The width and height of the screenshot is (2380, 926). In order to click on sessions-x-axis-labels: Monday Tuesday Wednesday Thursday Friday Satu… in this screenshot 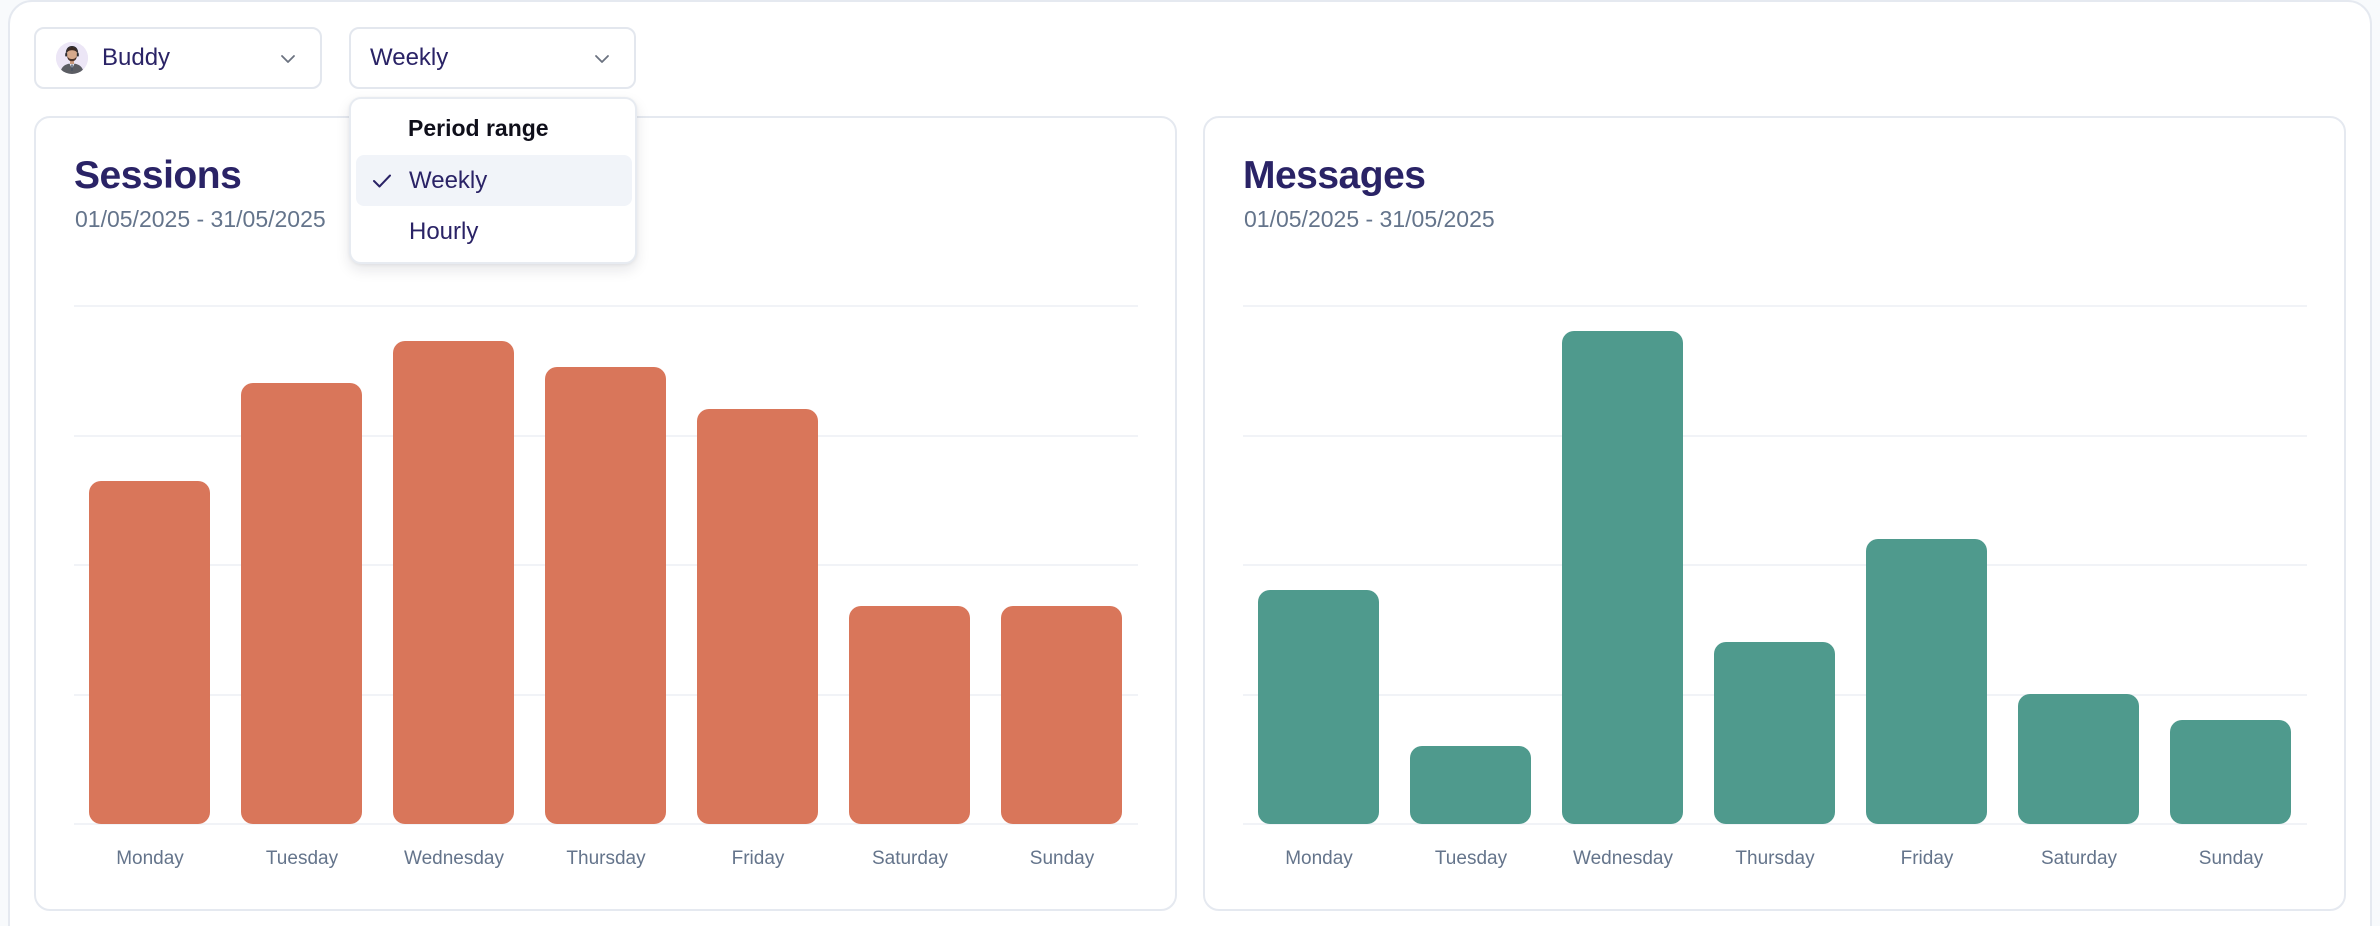, I will do `click(606, 859)`.